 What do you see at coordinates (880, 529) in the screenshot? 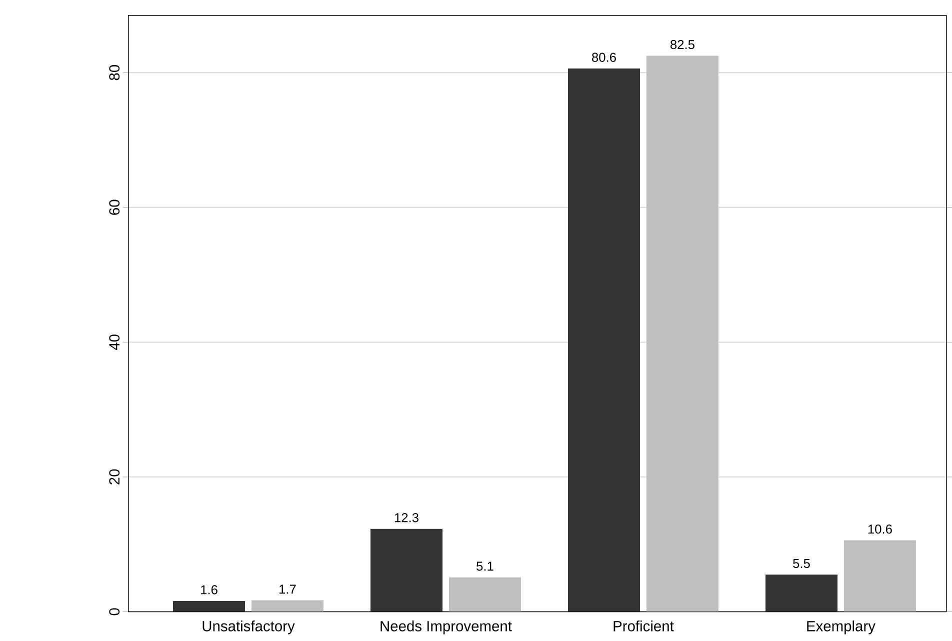
I see `data-label: 10.6` at bounding box center [880, 529].